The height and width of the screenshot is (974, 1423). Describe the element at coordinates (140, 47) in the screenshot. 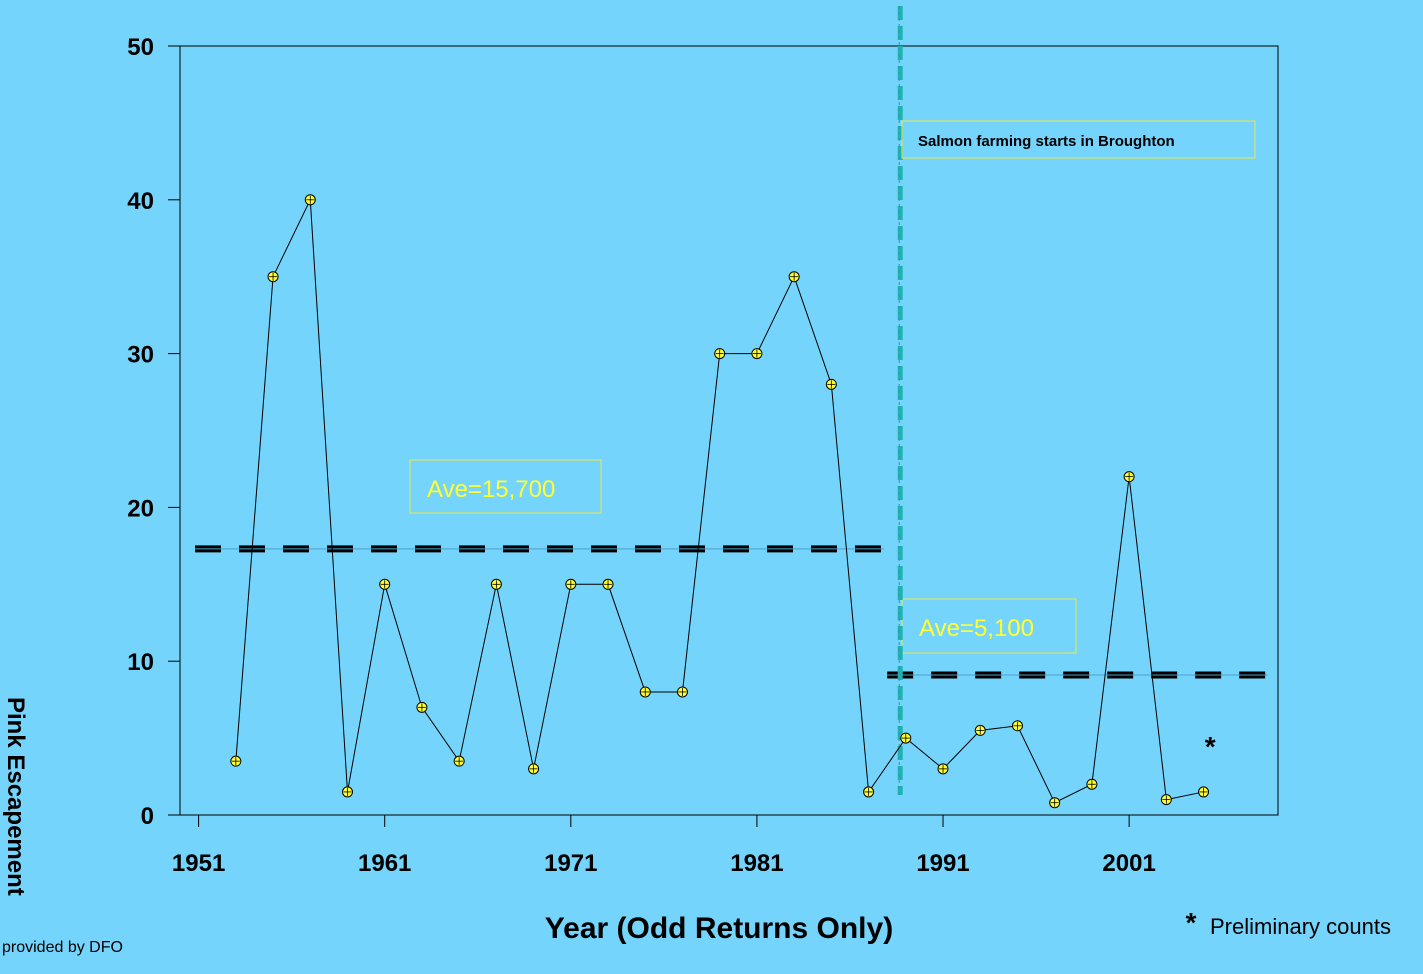

I see `y-tick-label: 50` at that location.